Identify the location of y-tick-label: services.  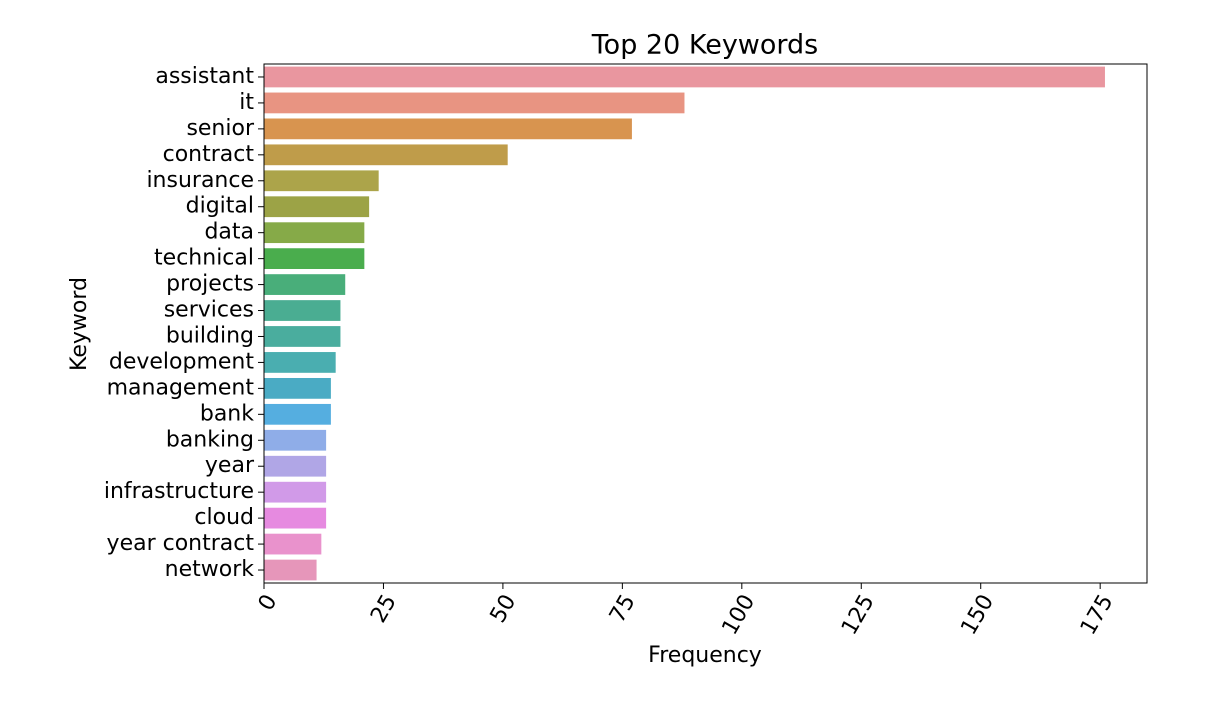
(209, 310).